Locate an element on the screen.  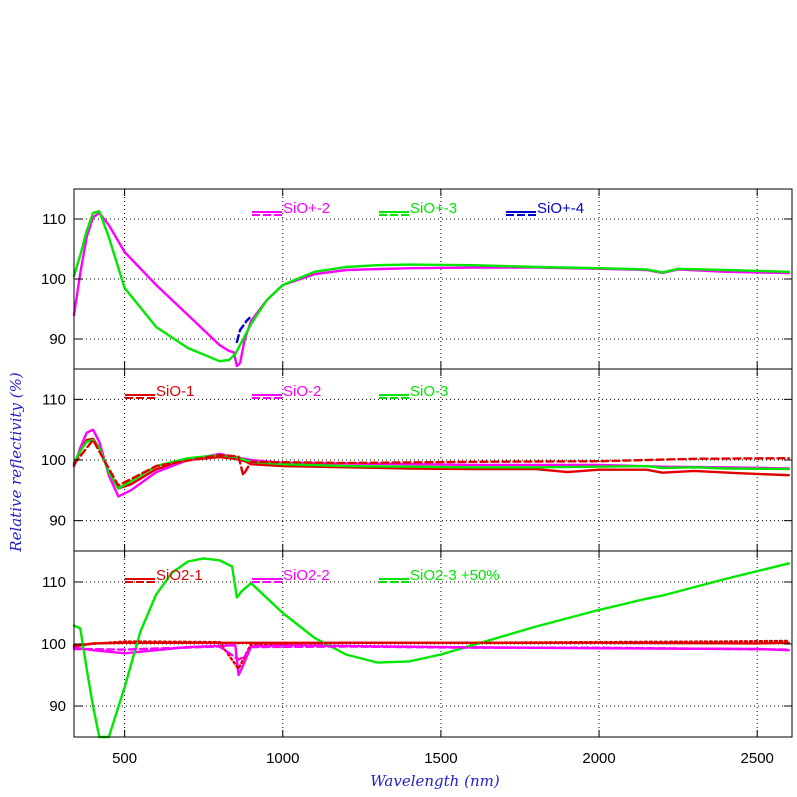
legend-label: SiO+-3 is located at coordinates (433, 208).